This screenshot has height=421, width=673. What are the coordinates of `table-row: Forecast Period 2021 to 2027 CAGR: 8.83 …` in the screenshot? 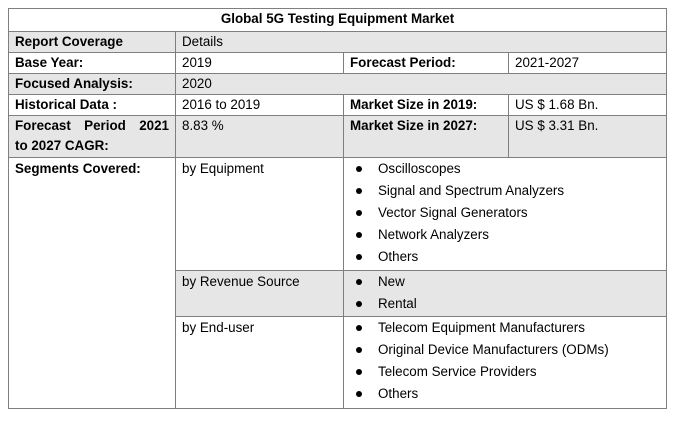 It's located at (337, 136).